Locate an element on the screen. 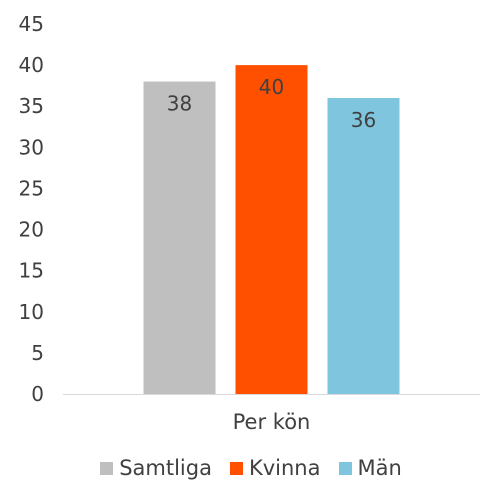 The width and height of the screenshot is (502, 502). y-tick-label: 40 is located at coordinates (31, 65).